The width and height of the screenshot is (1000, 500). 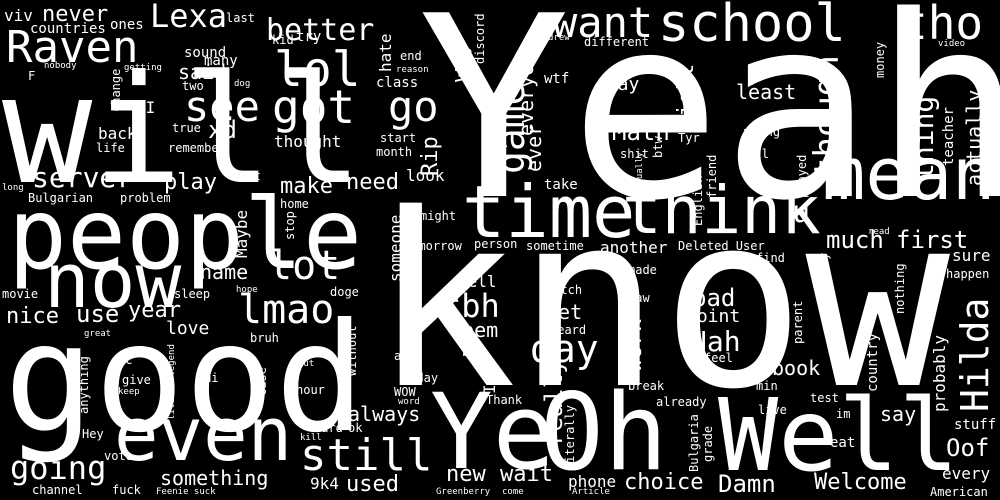 What do you see at coordinates (211, 378) in the screenshot?
I see `word-hi: Hi` at bounding box center [211, 378].